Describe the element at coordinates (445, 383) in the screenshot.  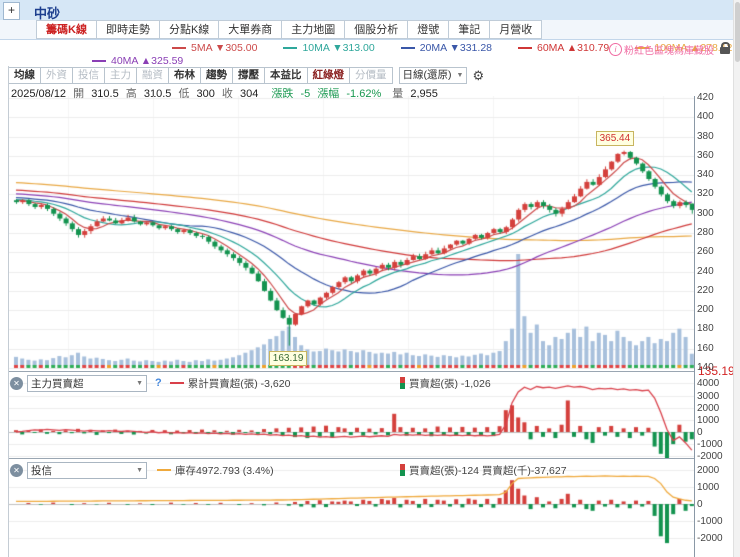
I see `main-force-bar-legend: 買賣超(張) -1,026` at that location.